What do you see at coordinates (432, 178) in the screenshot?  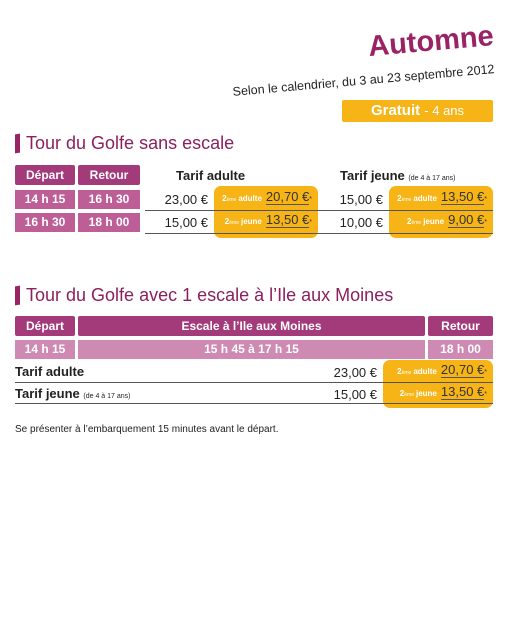 I see `column-note: (de 4 à 17 ans)` at bounding box center [432, 178].